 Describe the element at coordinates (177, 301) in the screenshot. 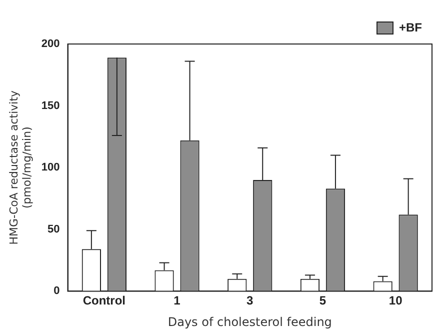

I see `x-tick-label: 1` at that location.